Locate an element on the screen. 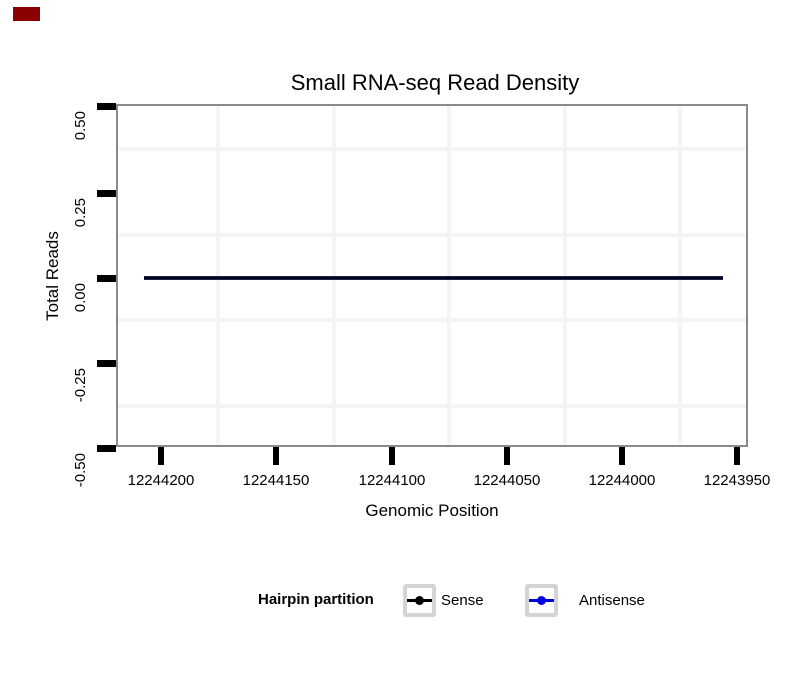 The height and width of the screenshot is (690, 810). y-tick-label: 0.50 is located at coordinates (80, 126).